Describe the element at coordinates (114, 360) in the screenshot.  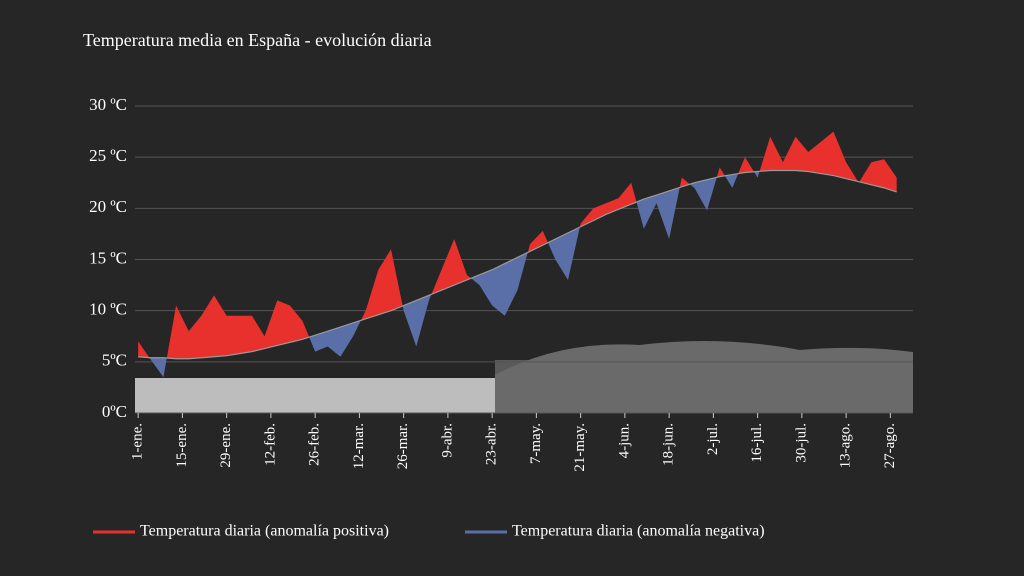
I see `y-tick-label: 5ºC` at that location.